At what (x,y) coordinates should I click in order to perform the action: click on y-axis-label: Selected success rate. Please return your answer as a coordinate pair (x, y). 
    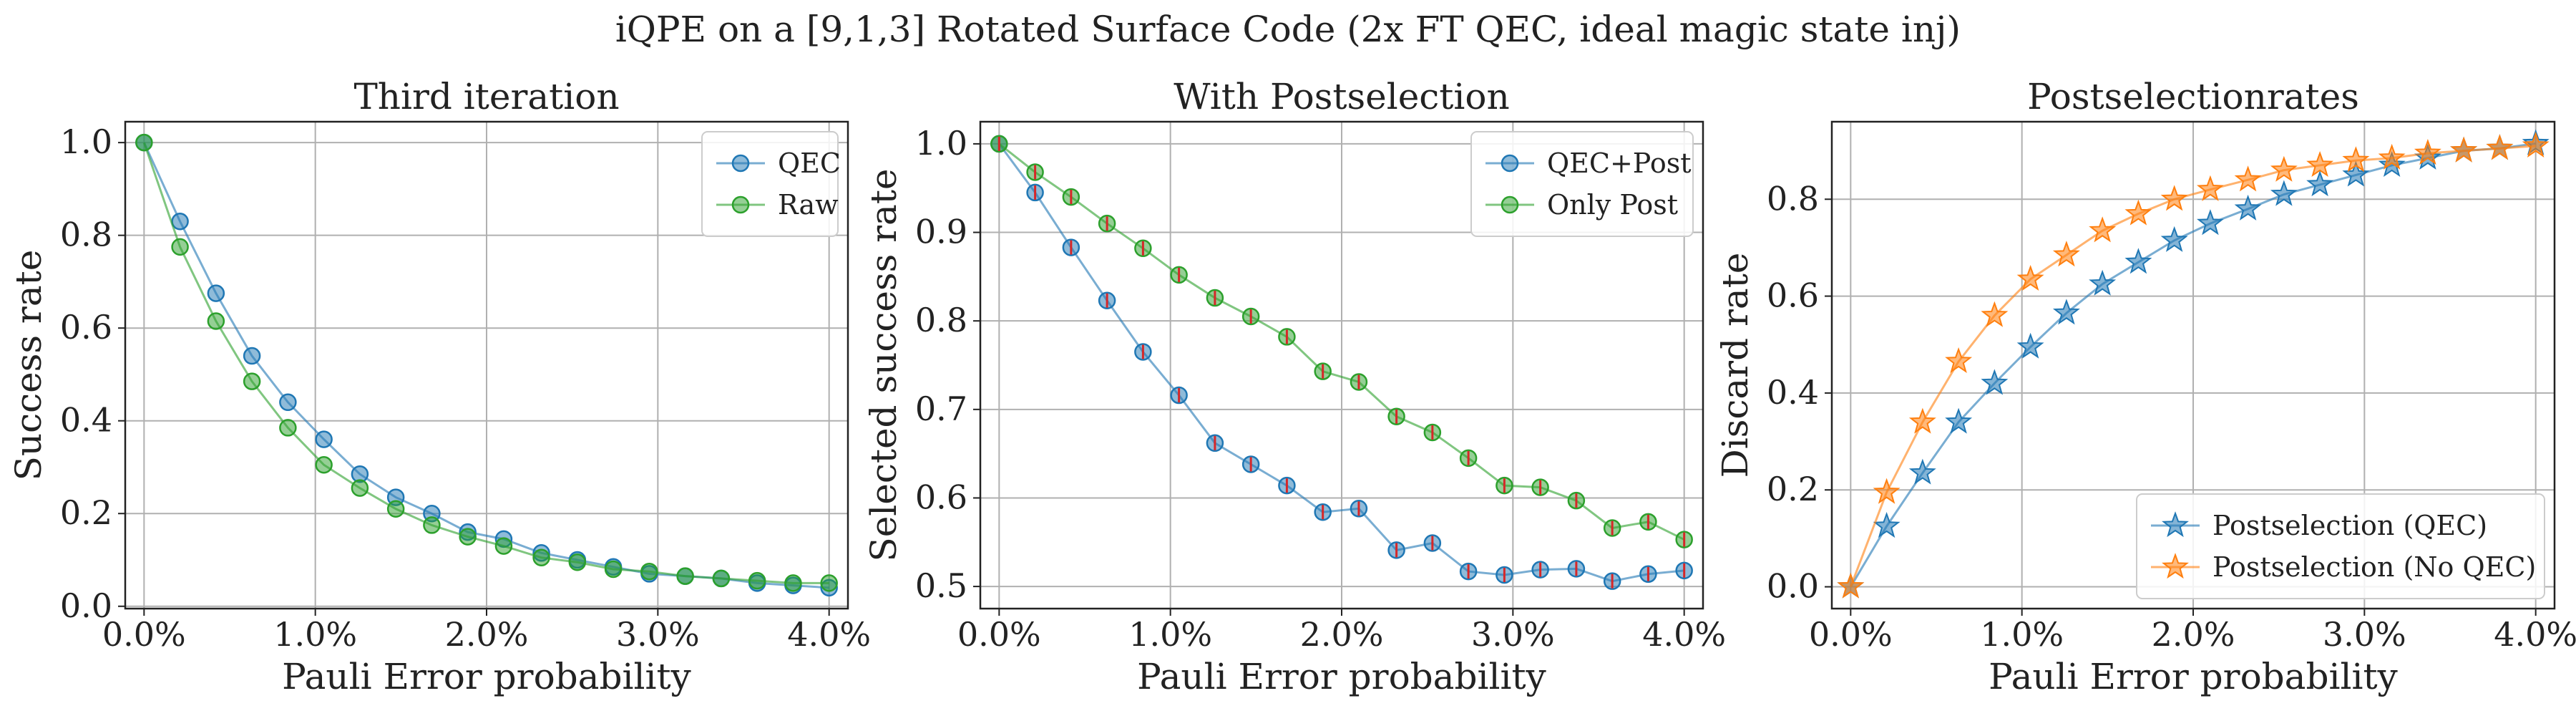
    Looking at the image, I should click on (883, 364).